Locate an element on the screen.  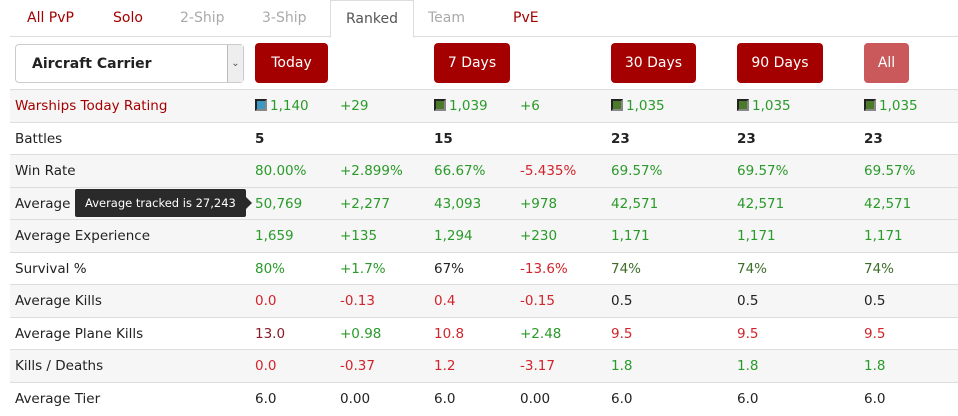
stat-text: 50,769 is located at coordinates (279, 203).